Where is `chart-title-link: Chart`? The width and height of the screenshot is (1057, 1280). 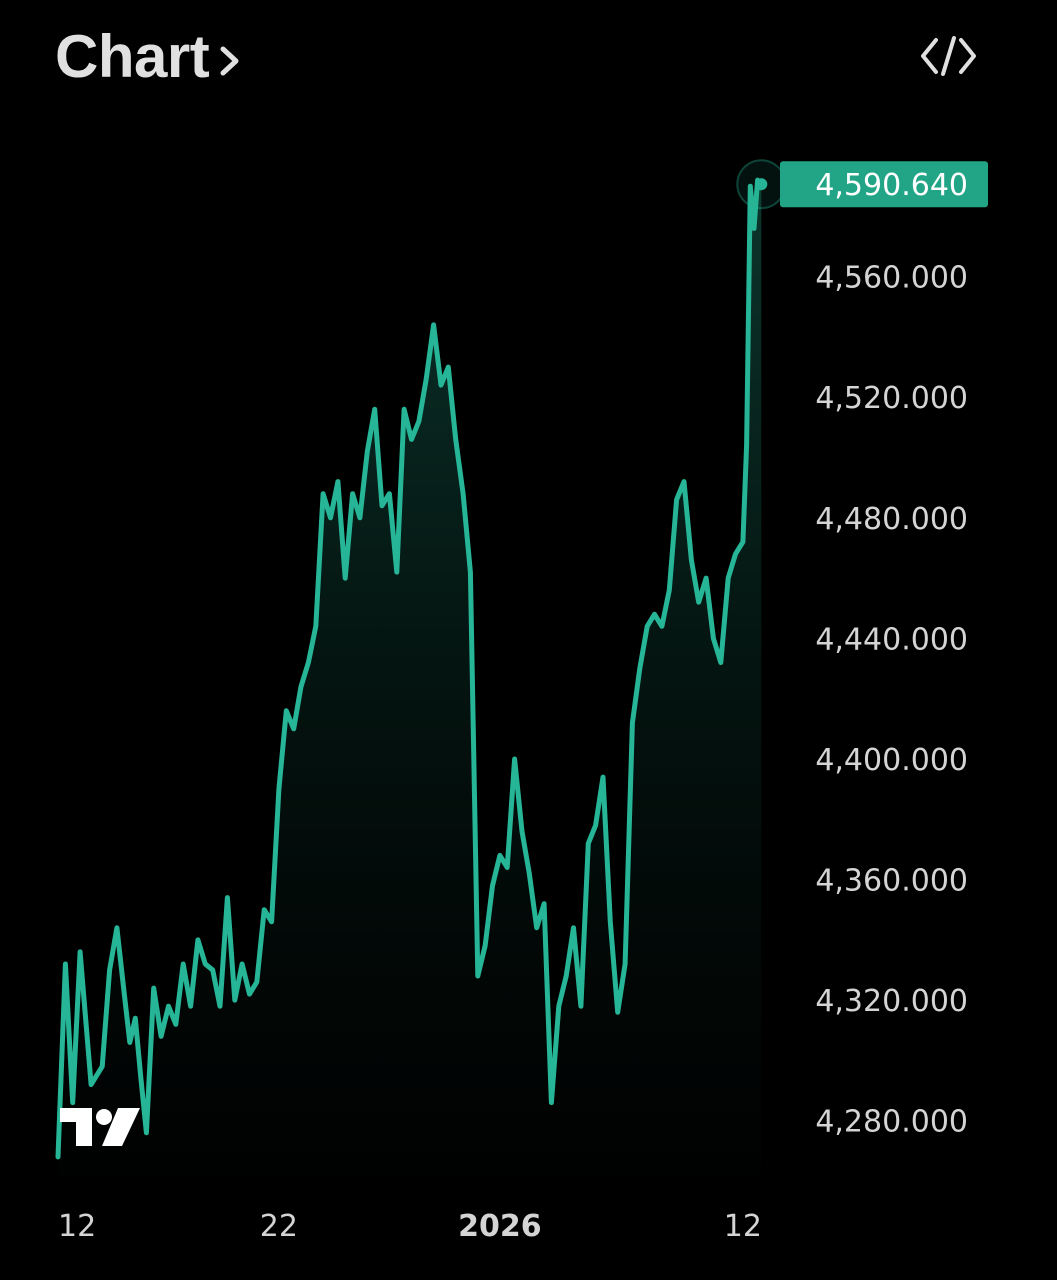
chart-title-link: Chart is located at coordinates (148, 57).